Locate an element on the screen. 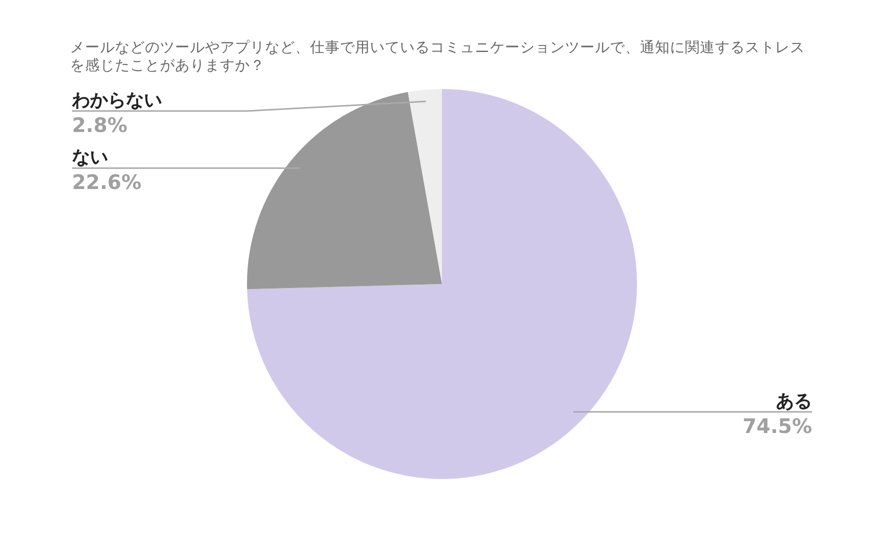 The width and height of the screenshot is (880, 536). slice-label: ある is located at coordinates (794, 401).